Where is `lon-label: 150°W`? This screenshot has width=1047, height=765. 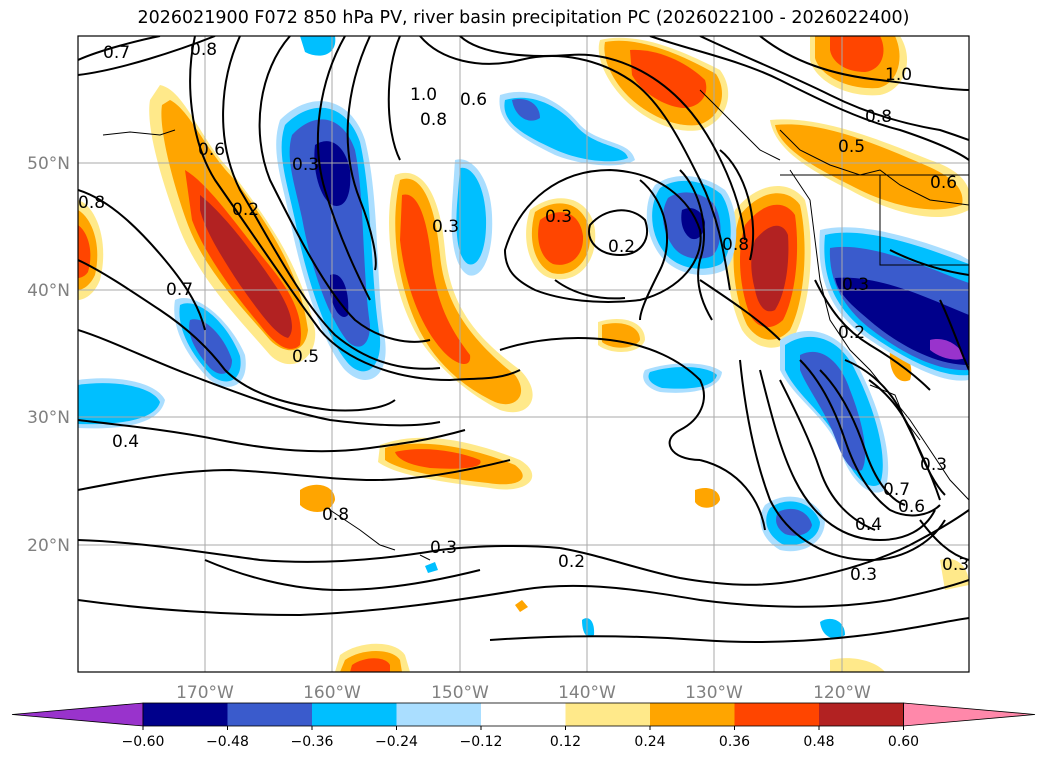
lon-label: 150°W is located at coordinates (460, 693).